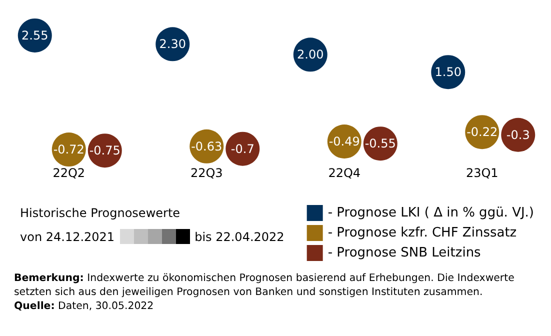 This screenshot has height=336, width=551. What do you see at coordinates (242, 149) in the screenshot?
I see `data-label: -0.7` at bounding box center [242, 149].